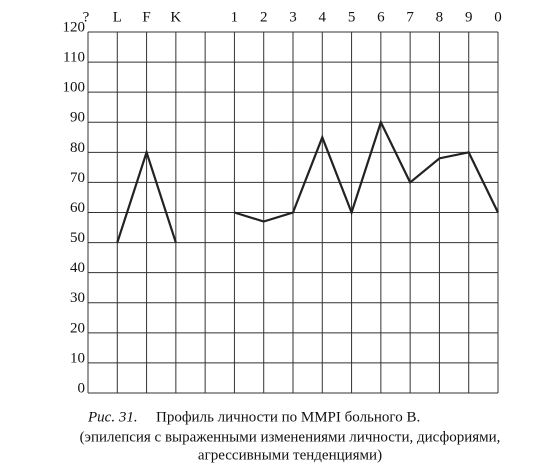 The height and width of the screenshot is (472, 558). Describe the element at coordinates (288, 417) in the screenshot. I see `chart-title: Профиль личности по MMPI больного В.` at that location.